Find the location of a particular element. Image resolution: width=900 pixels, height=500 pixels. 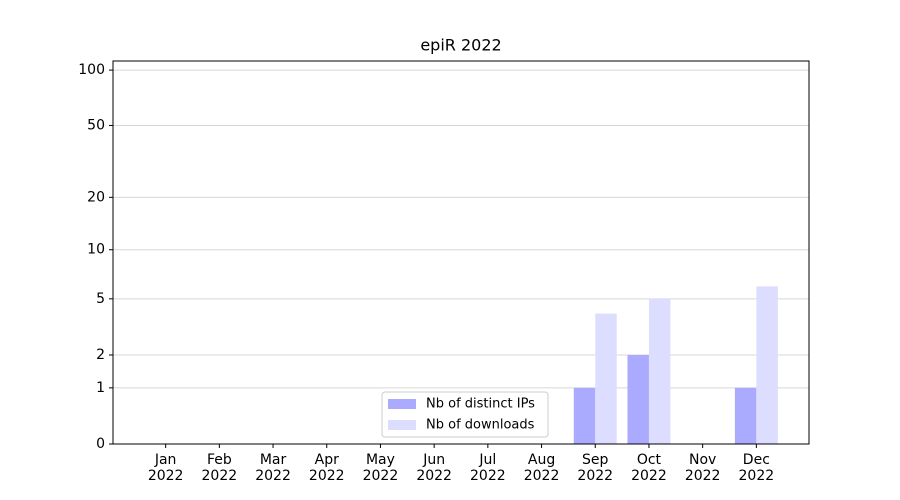

x-tick-label: May 2022 is located at coordinates (380, 468).